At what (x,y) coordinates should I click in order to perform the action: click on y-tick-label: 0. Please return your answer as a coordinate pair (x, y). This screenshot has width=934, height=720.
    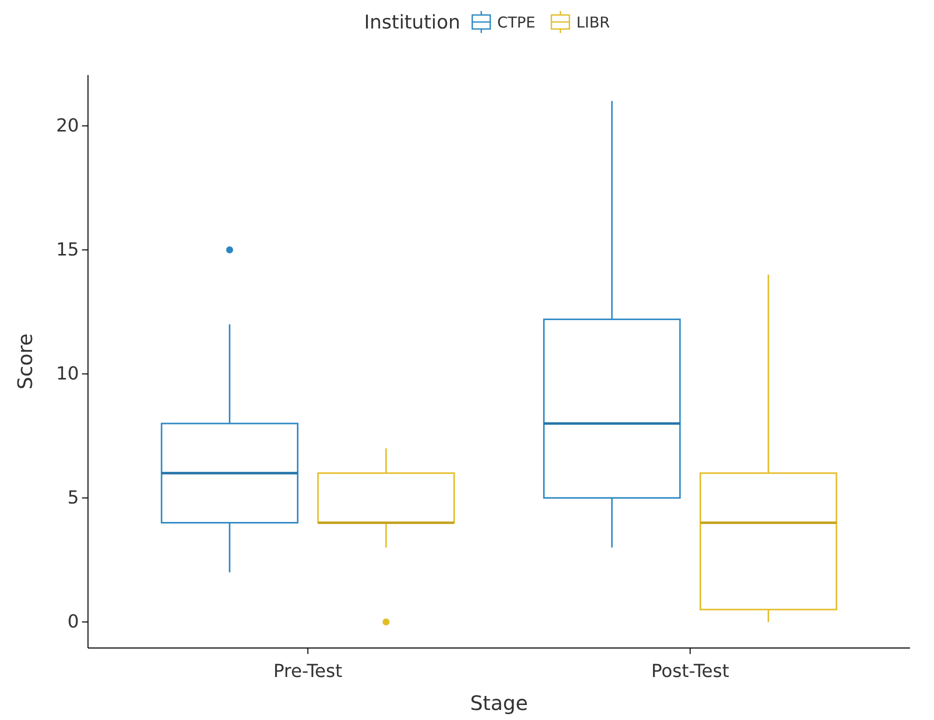
    Looking at the image, I should click on (73, 622).